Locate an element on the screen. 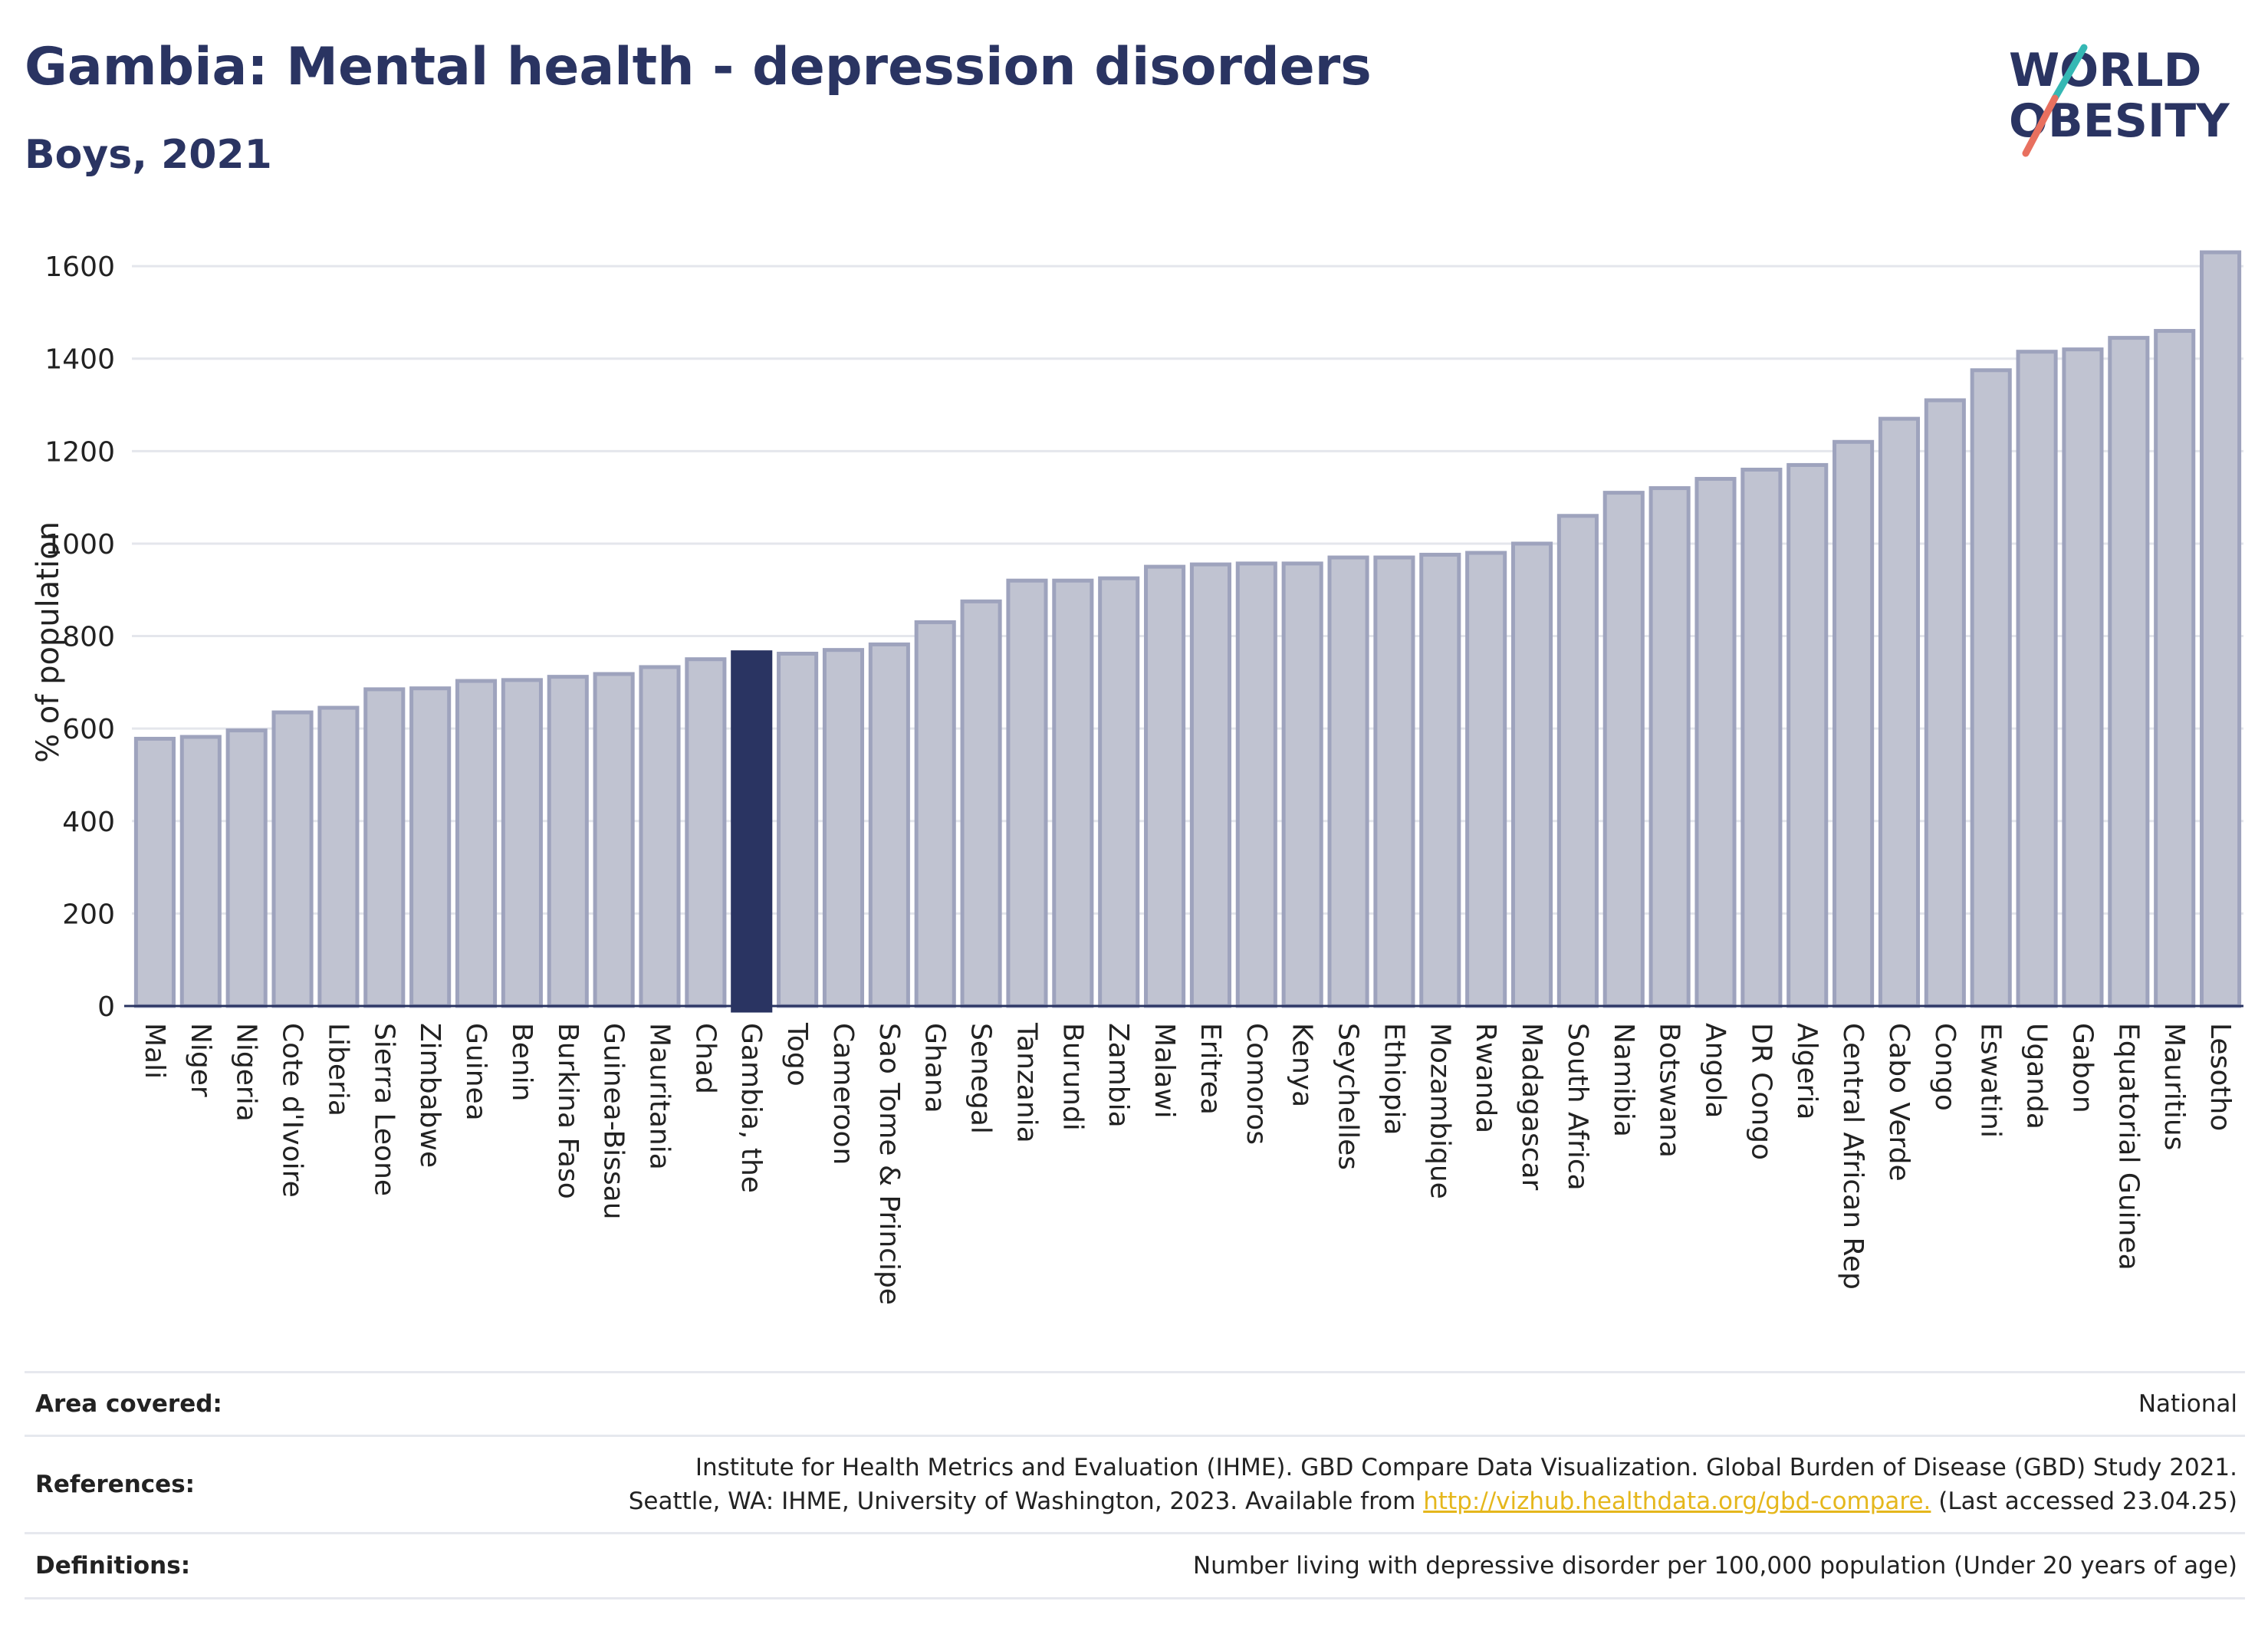 The image size is (2268, 1634). category-label: Malawi is located at coordinates (1164, 1071).